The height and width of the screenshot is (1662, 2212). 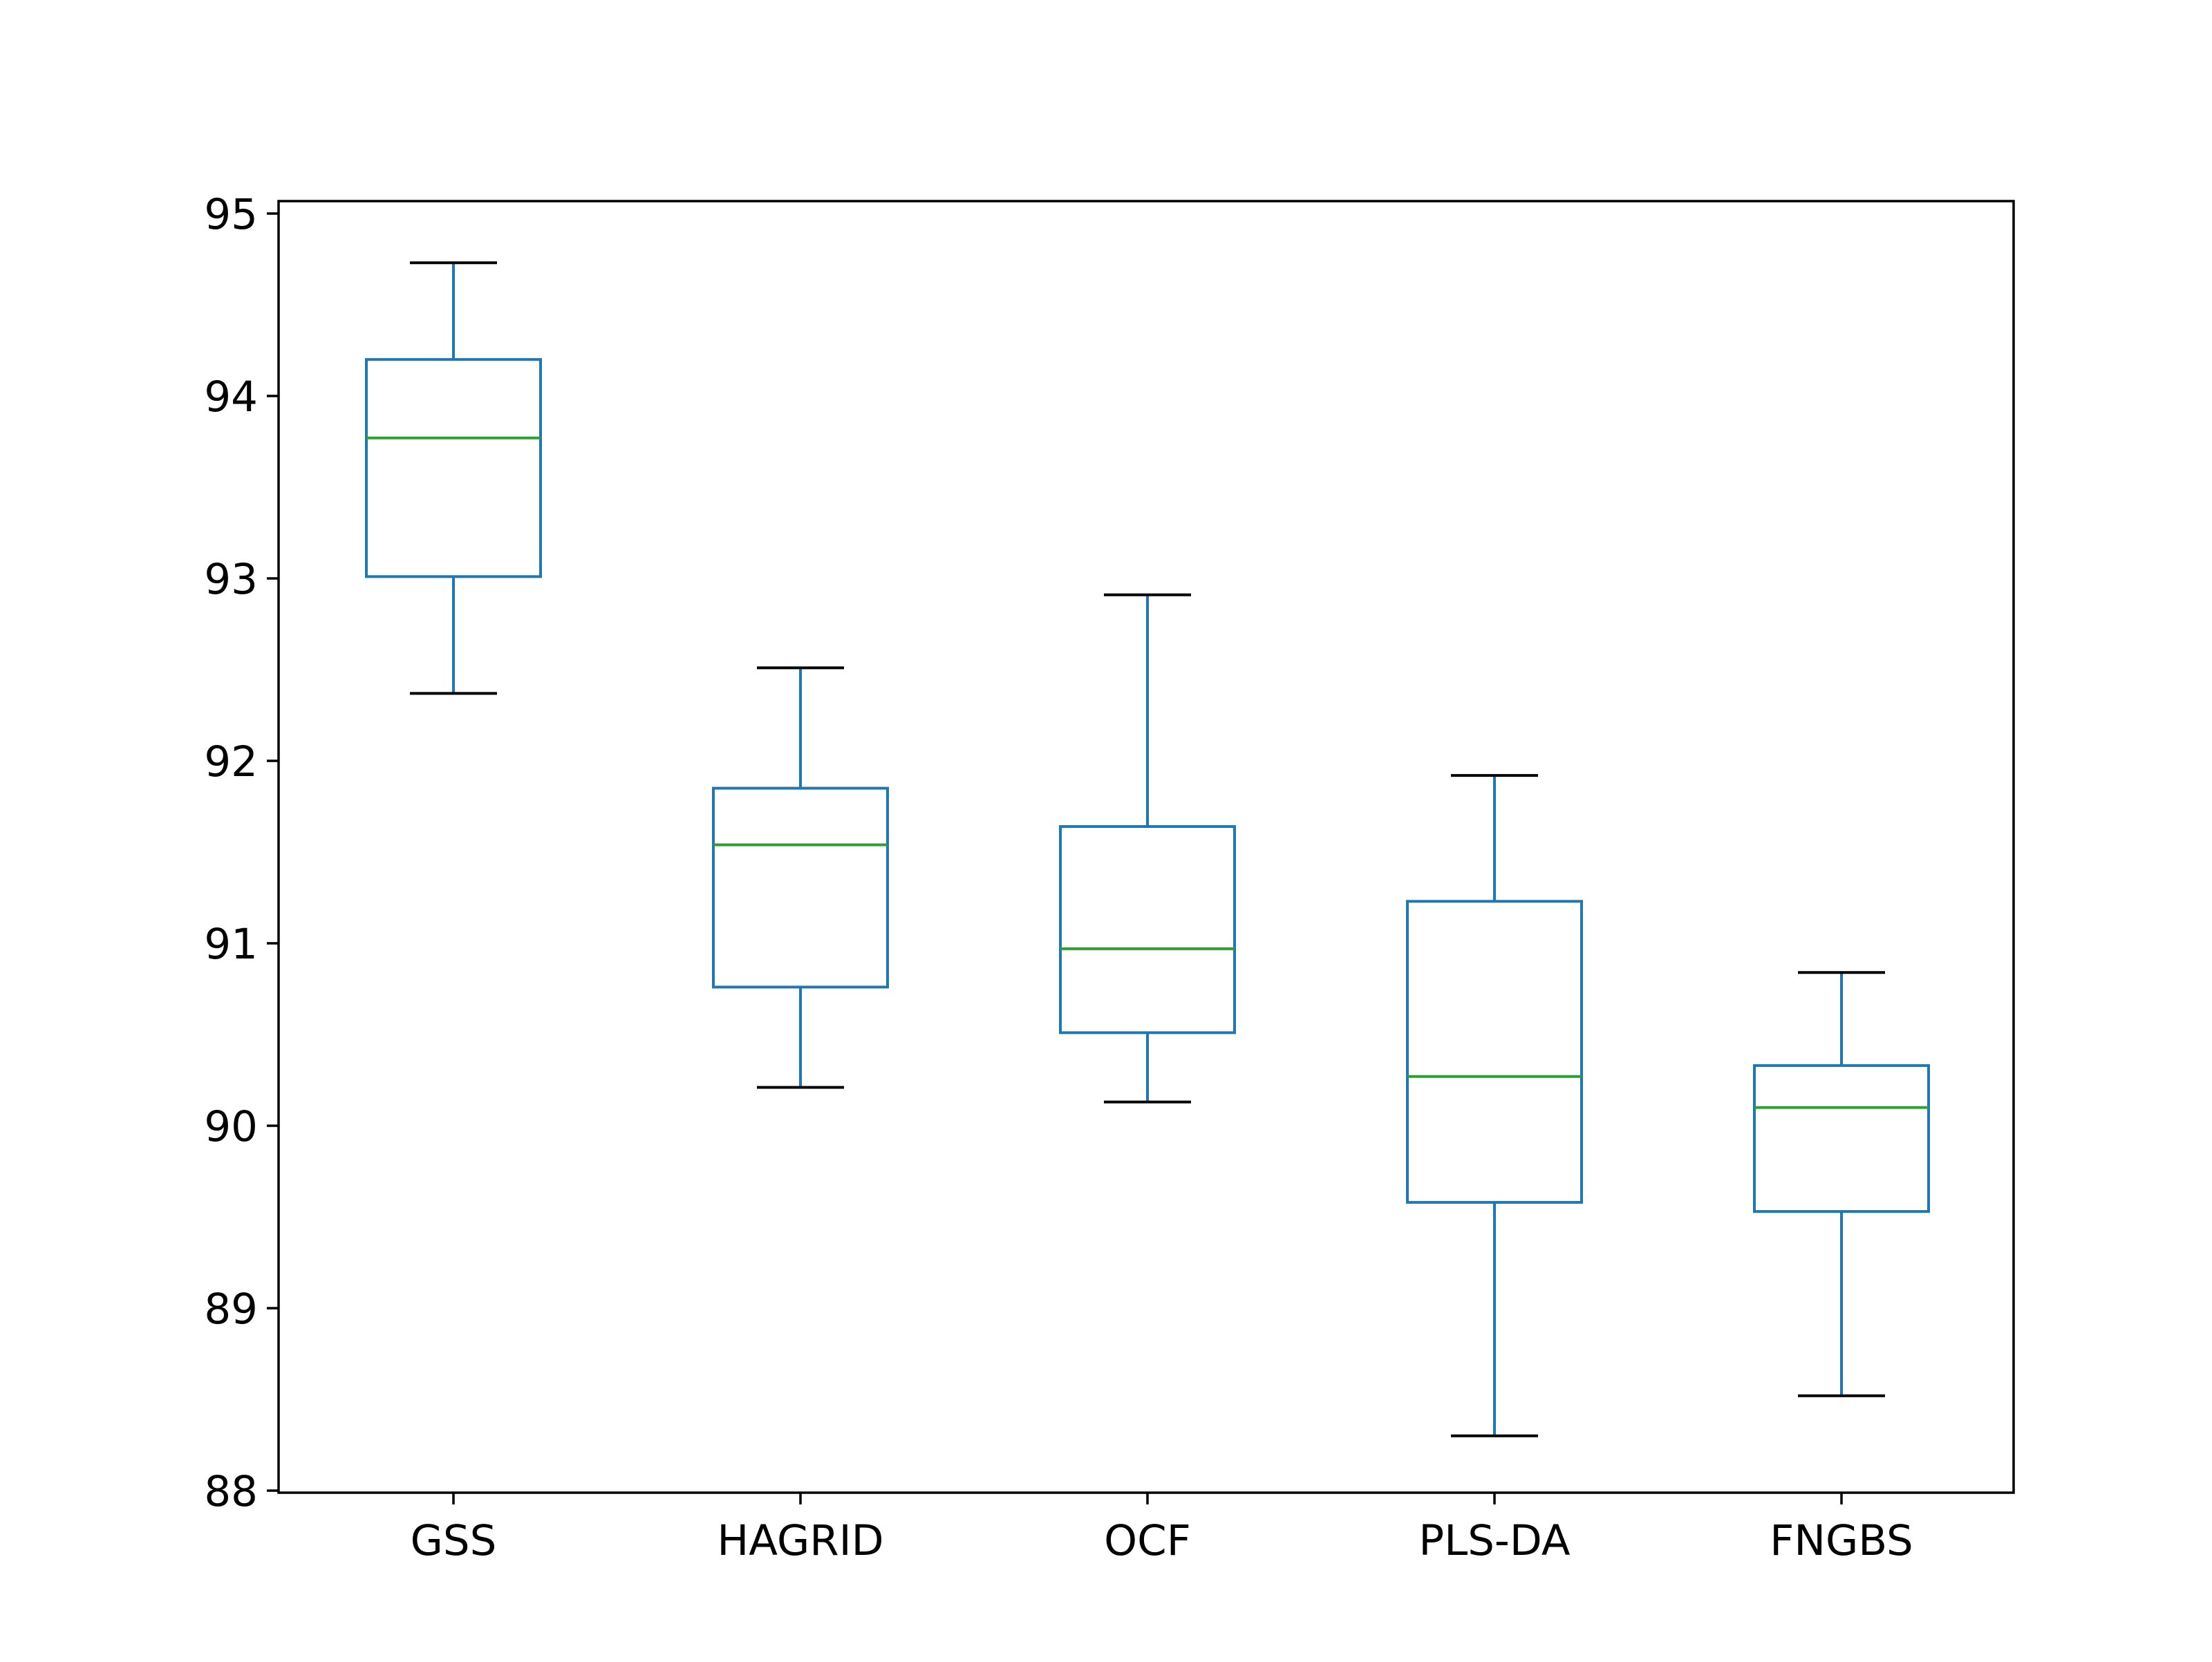 I want to click on x-tick-label: HAGRID, so click(x=800, y=1541).